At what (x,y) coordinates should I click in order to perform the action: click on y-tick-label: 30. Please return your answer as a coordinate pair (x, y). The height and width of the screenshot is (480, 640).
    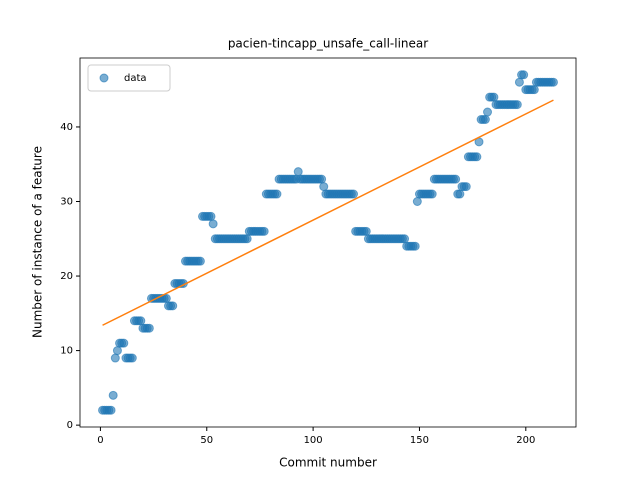
    Looking at the image, I should click on (66, 202).